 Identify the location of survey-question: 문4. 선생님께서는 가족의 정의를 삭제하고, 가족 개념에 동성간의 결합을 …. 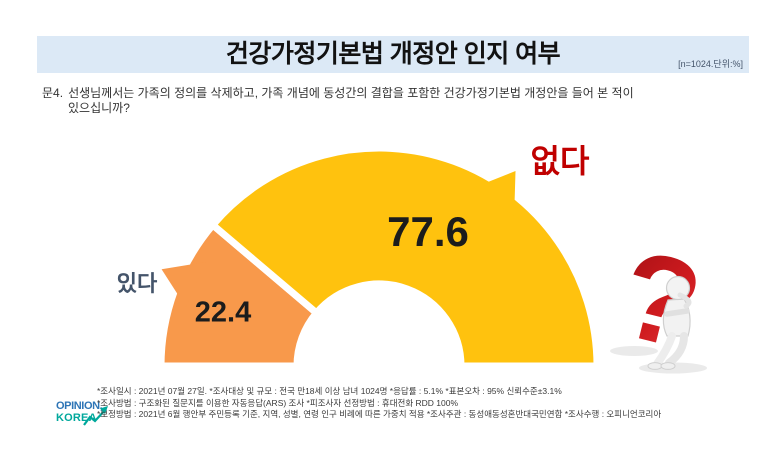
(387, 101).